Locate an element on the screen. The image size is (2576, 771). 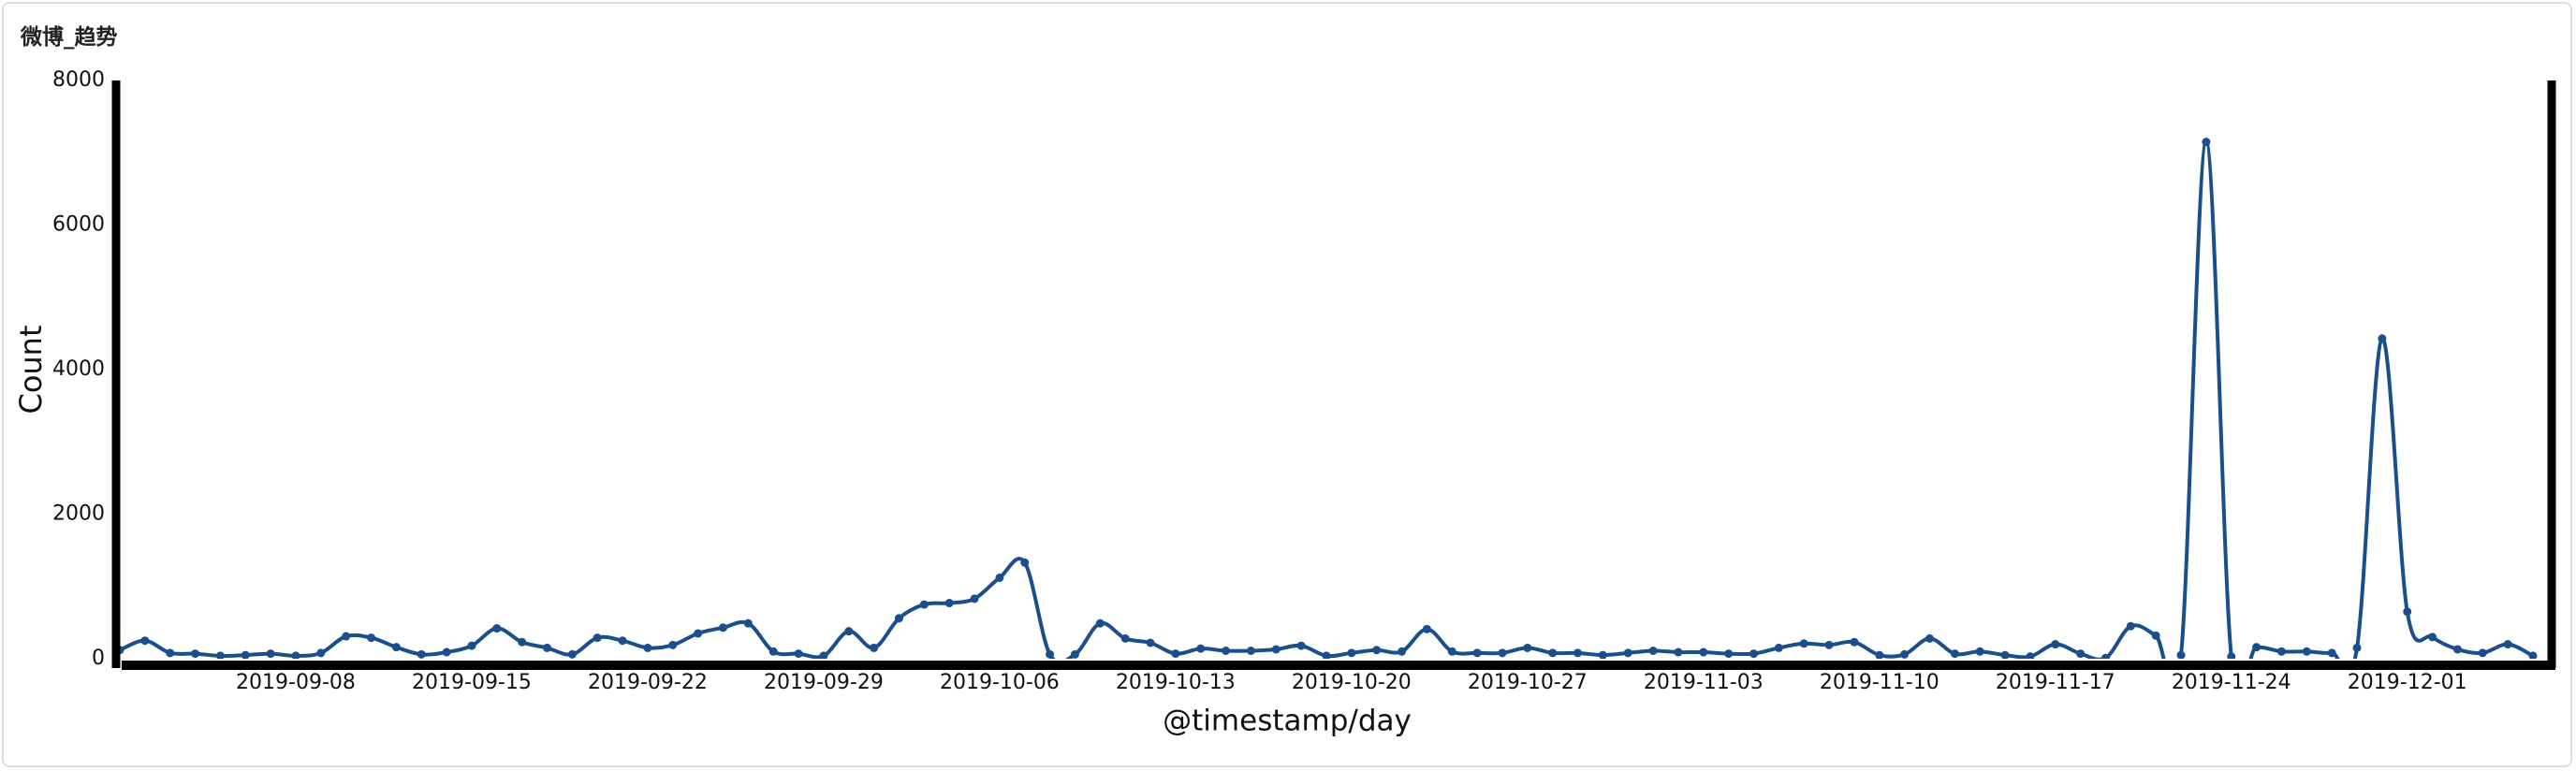
x-tick-label: 2019-09-29 is located at coordinates (824, 682).